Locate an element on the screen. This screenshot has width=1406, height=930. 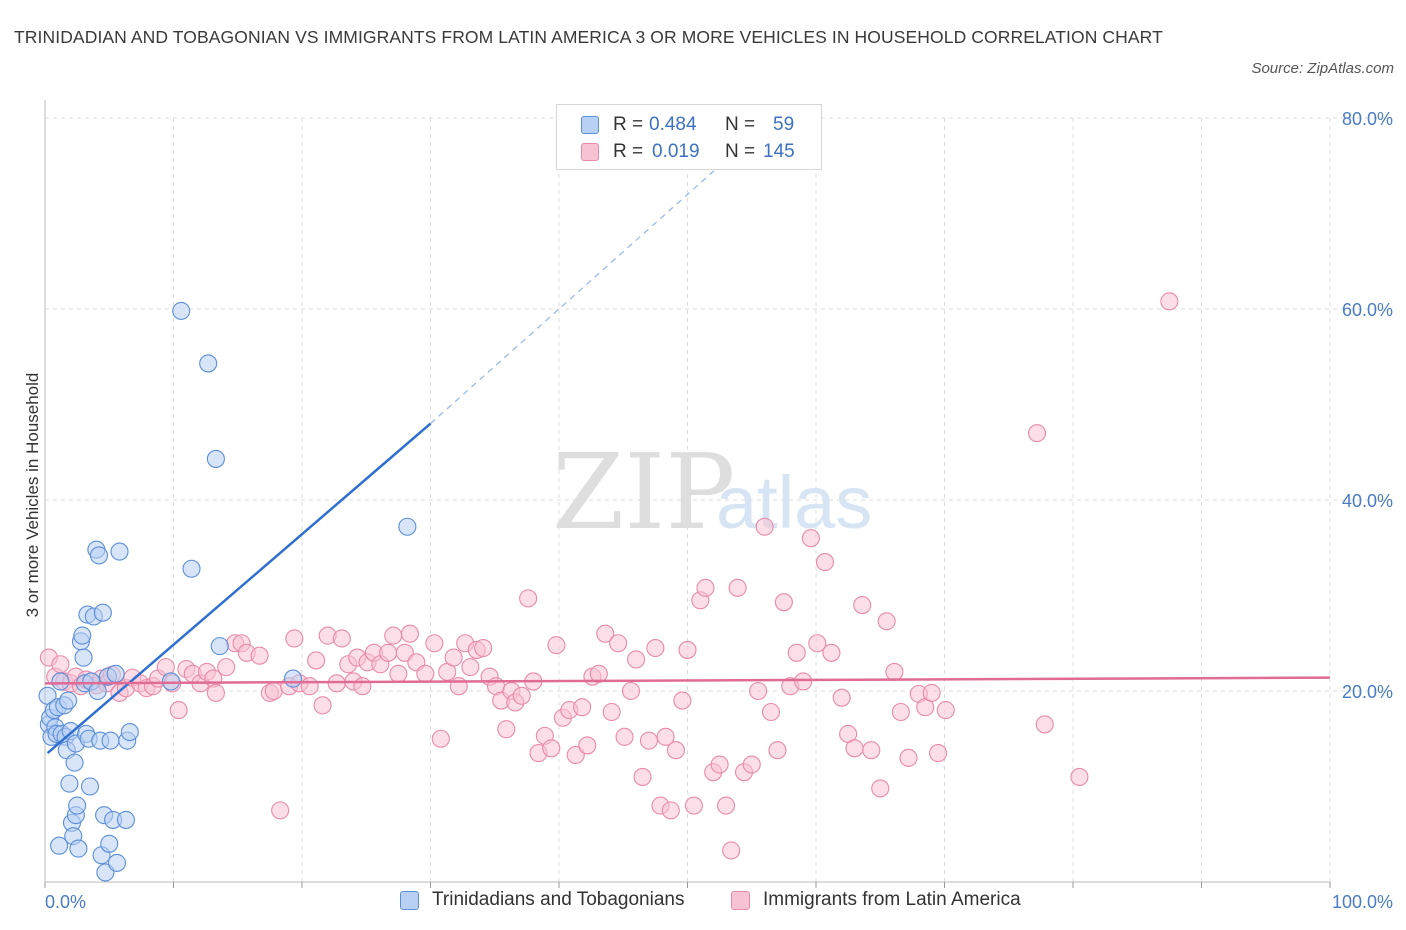
legend-r-value: 0.019 is located at coordinates (676, 151).